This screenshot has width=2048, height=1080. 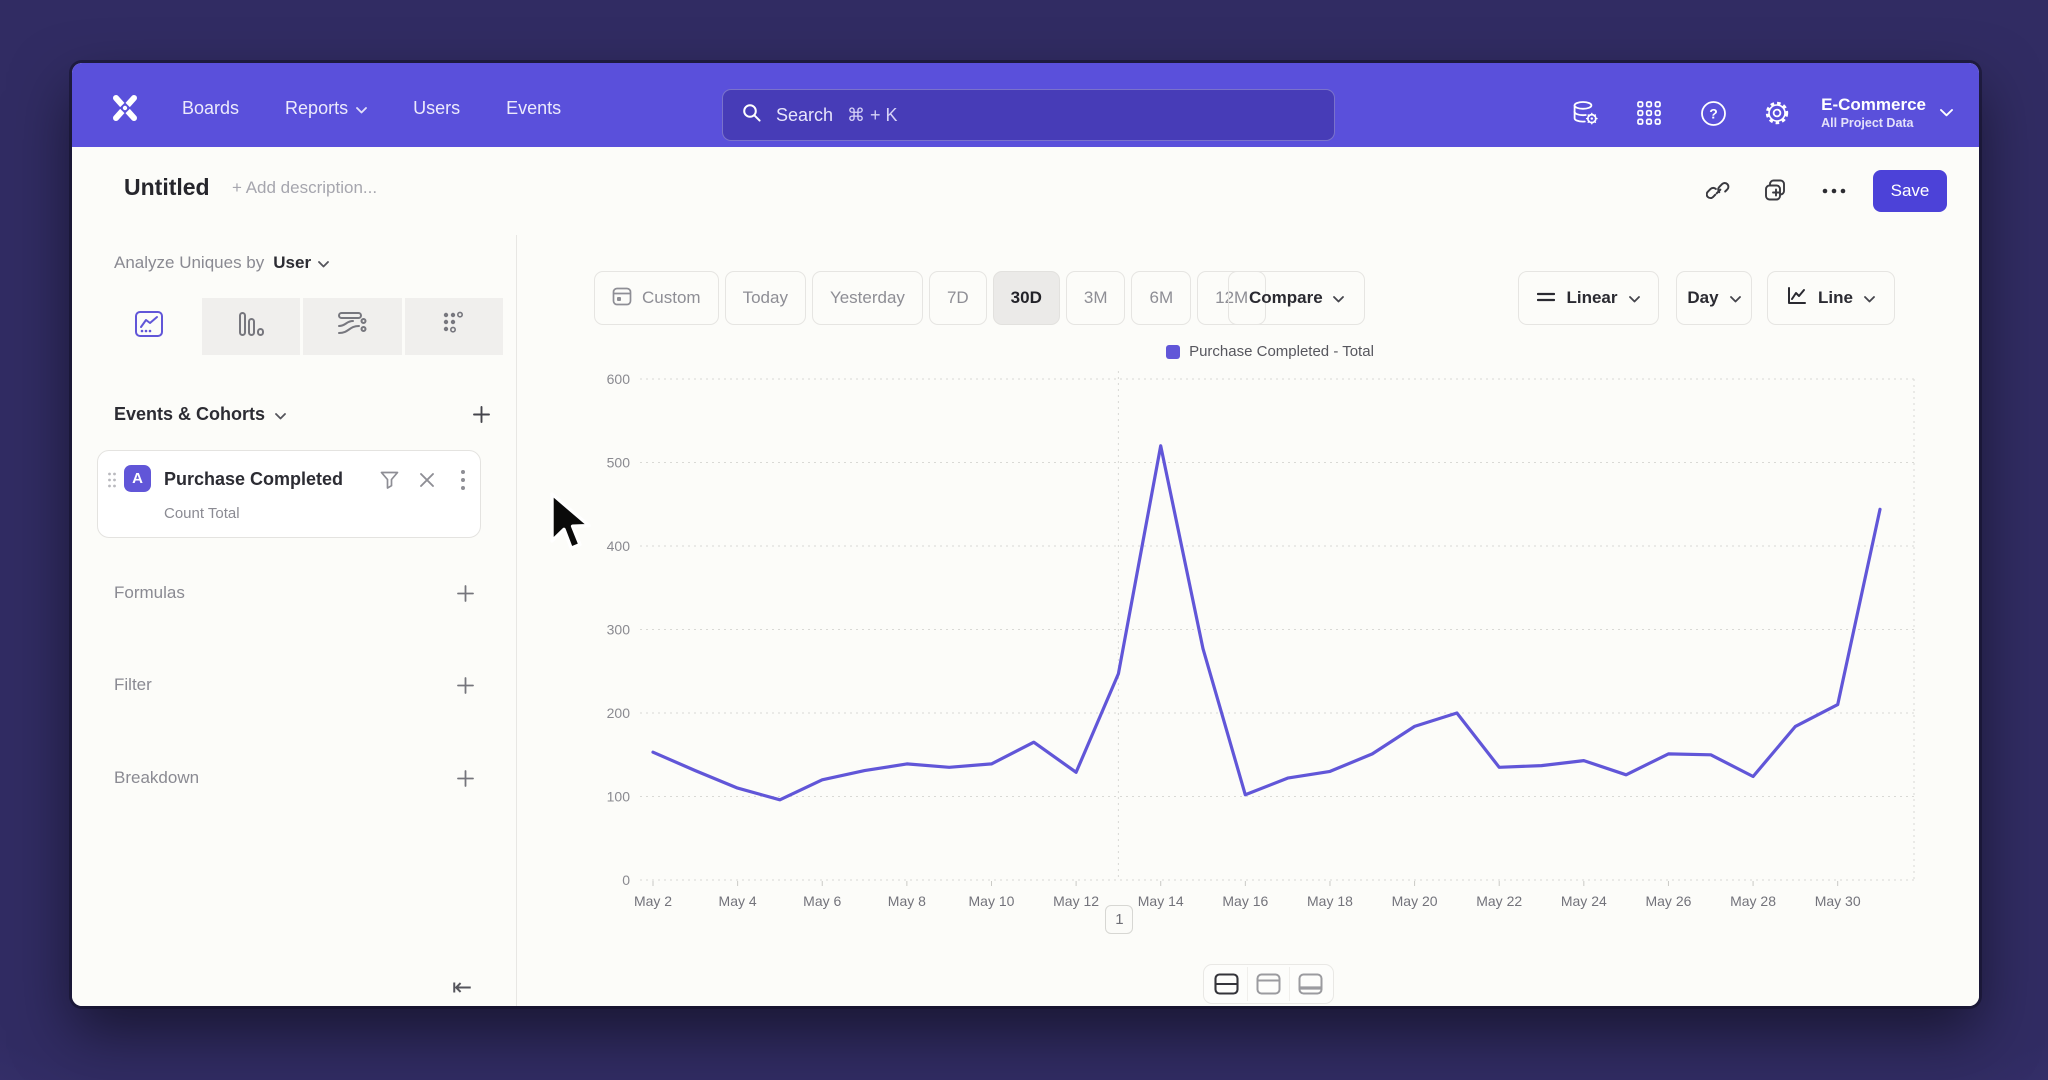 I want to click on svg-text: 500, so click(x=619, y=463).